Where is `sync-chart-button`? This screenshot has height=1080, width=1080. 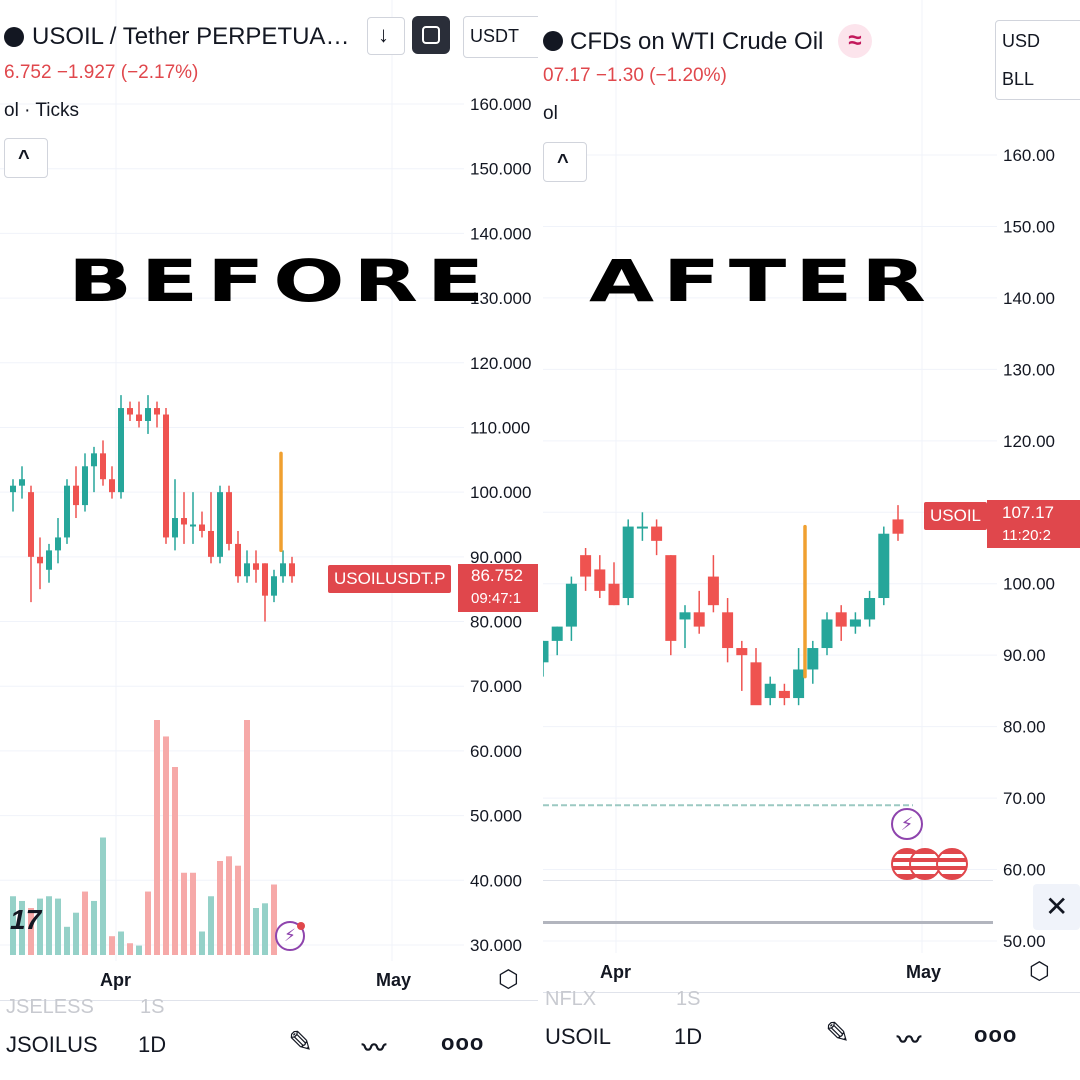
sync-chart-button is located at coordinates (431, 35).